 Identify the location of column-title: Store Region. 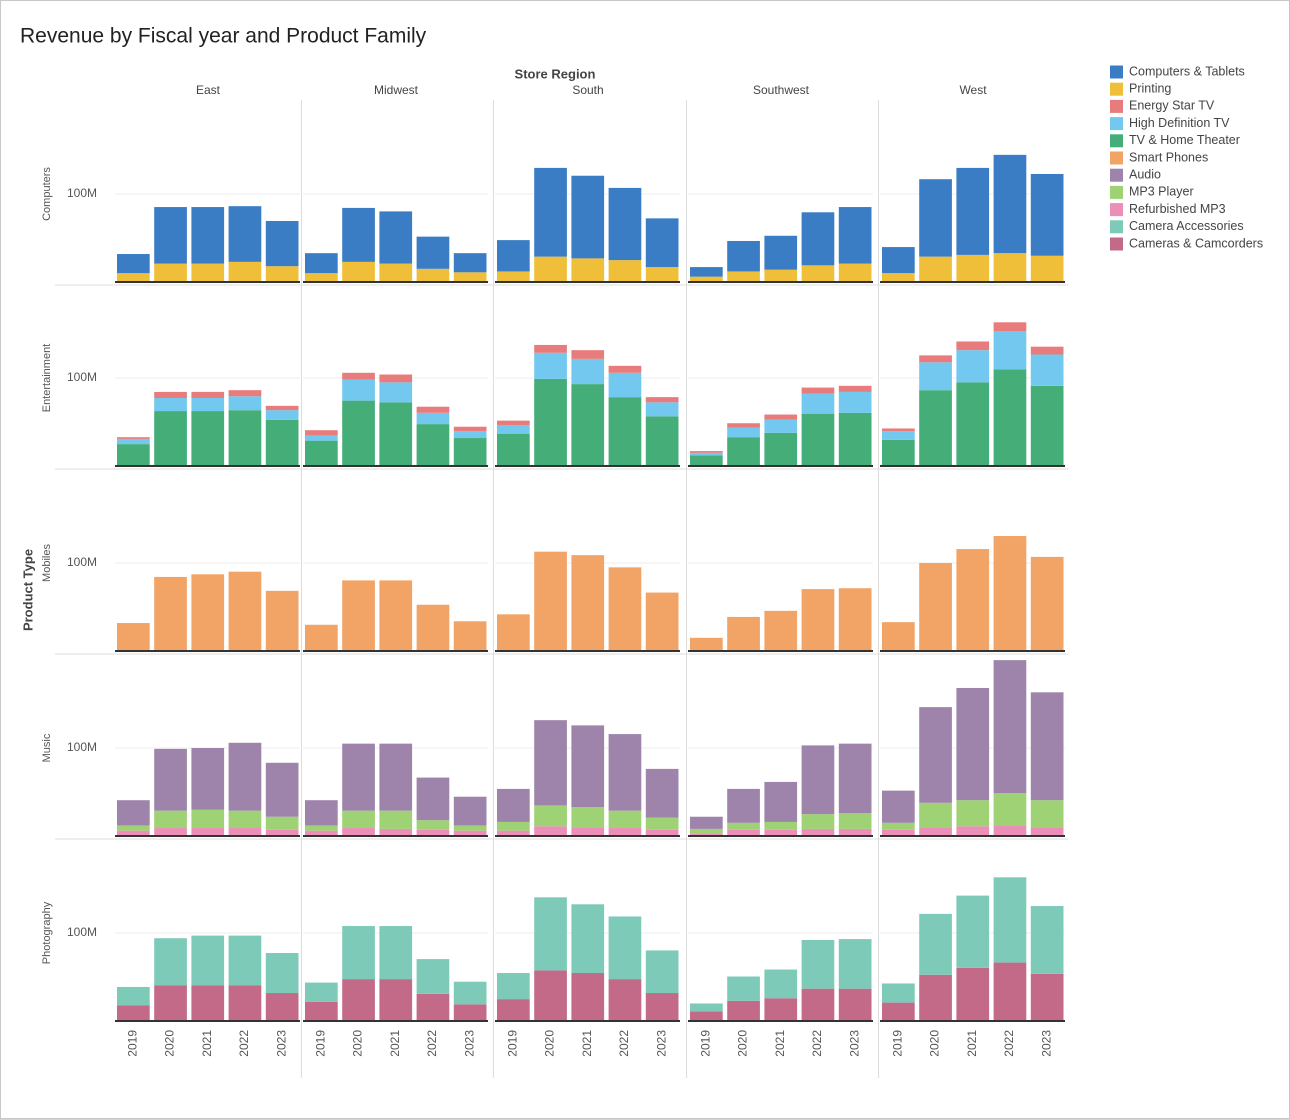
(555, 73).